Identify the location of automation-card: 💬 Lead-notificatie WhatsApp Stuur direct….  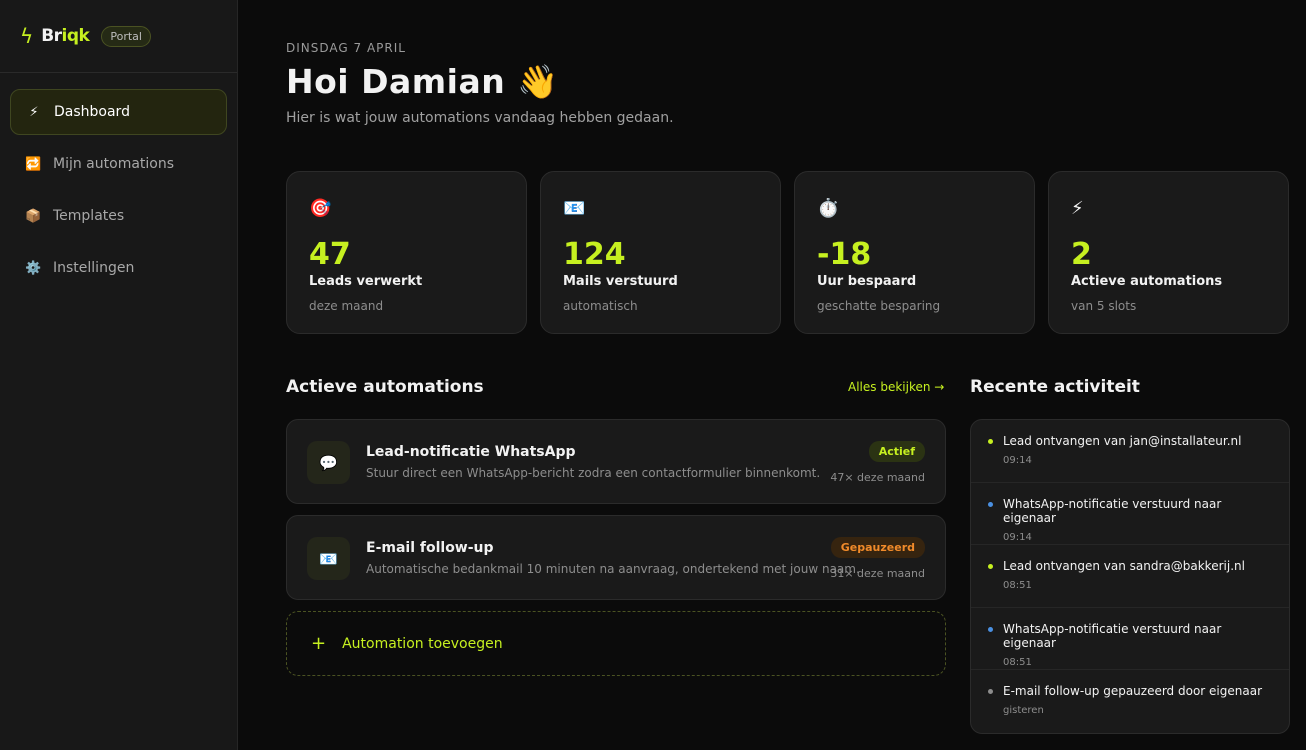
(616, 461).